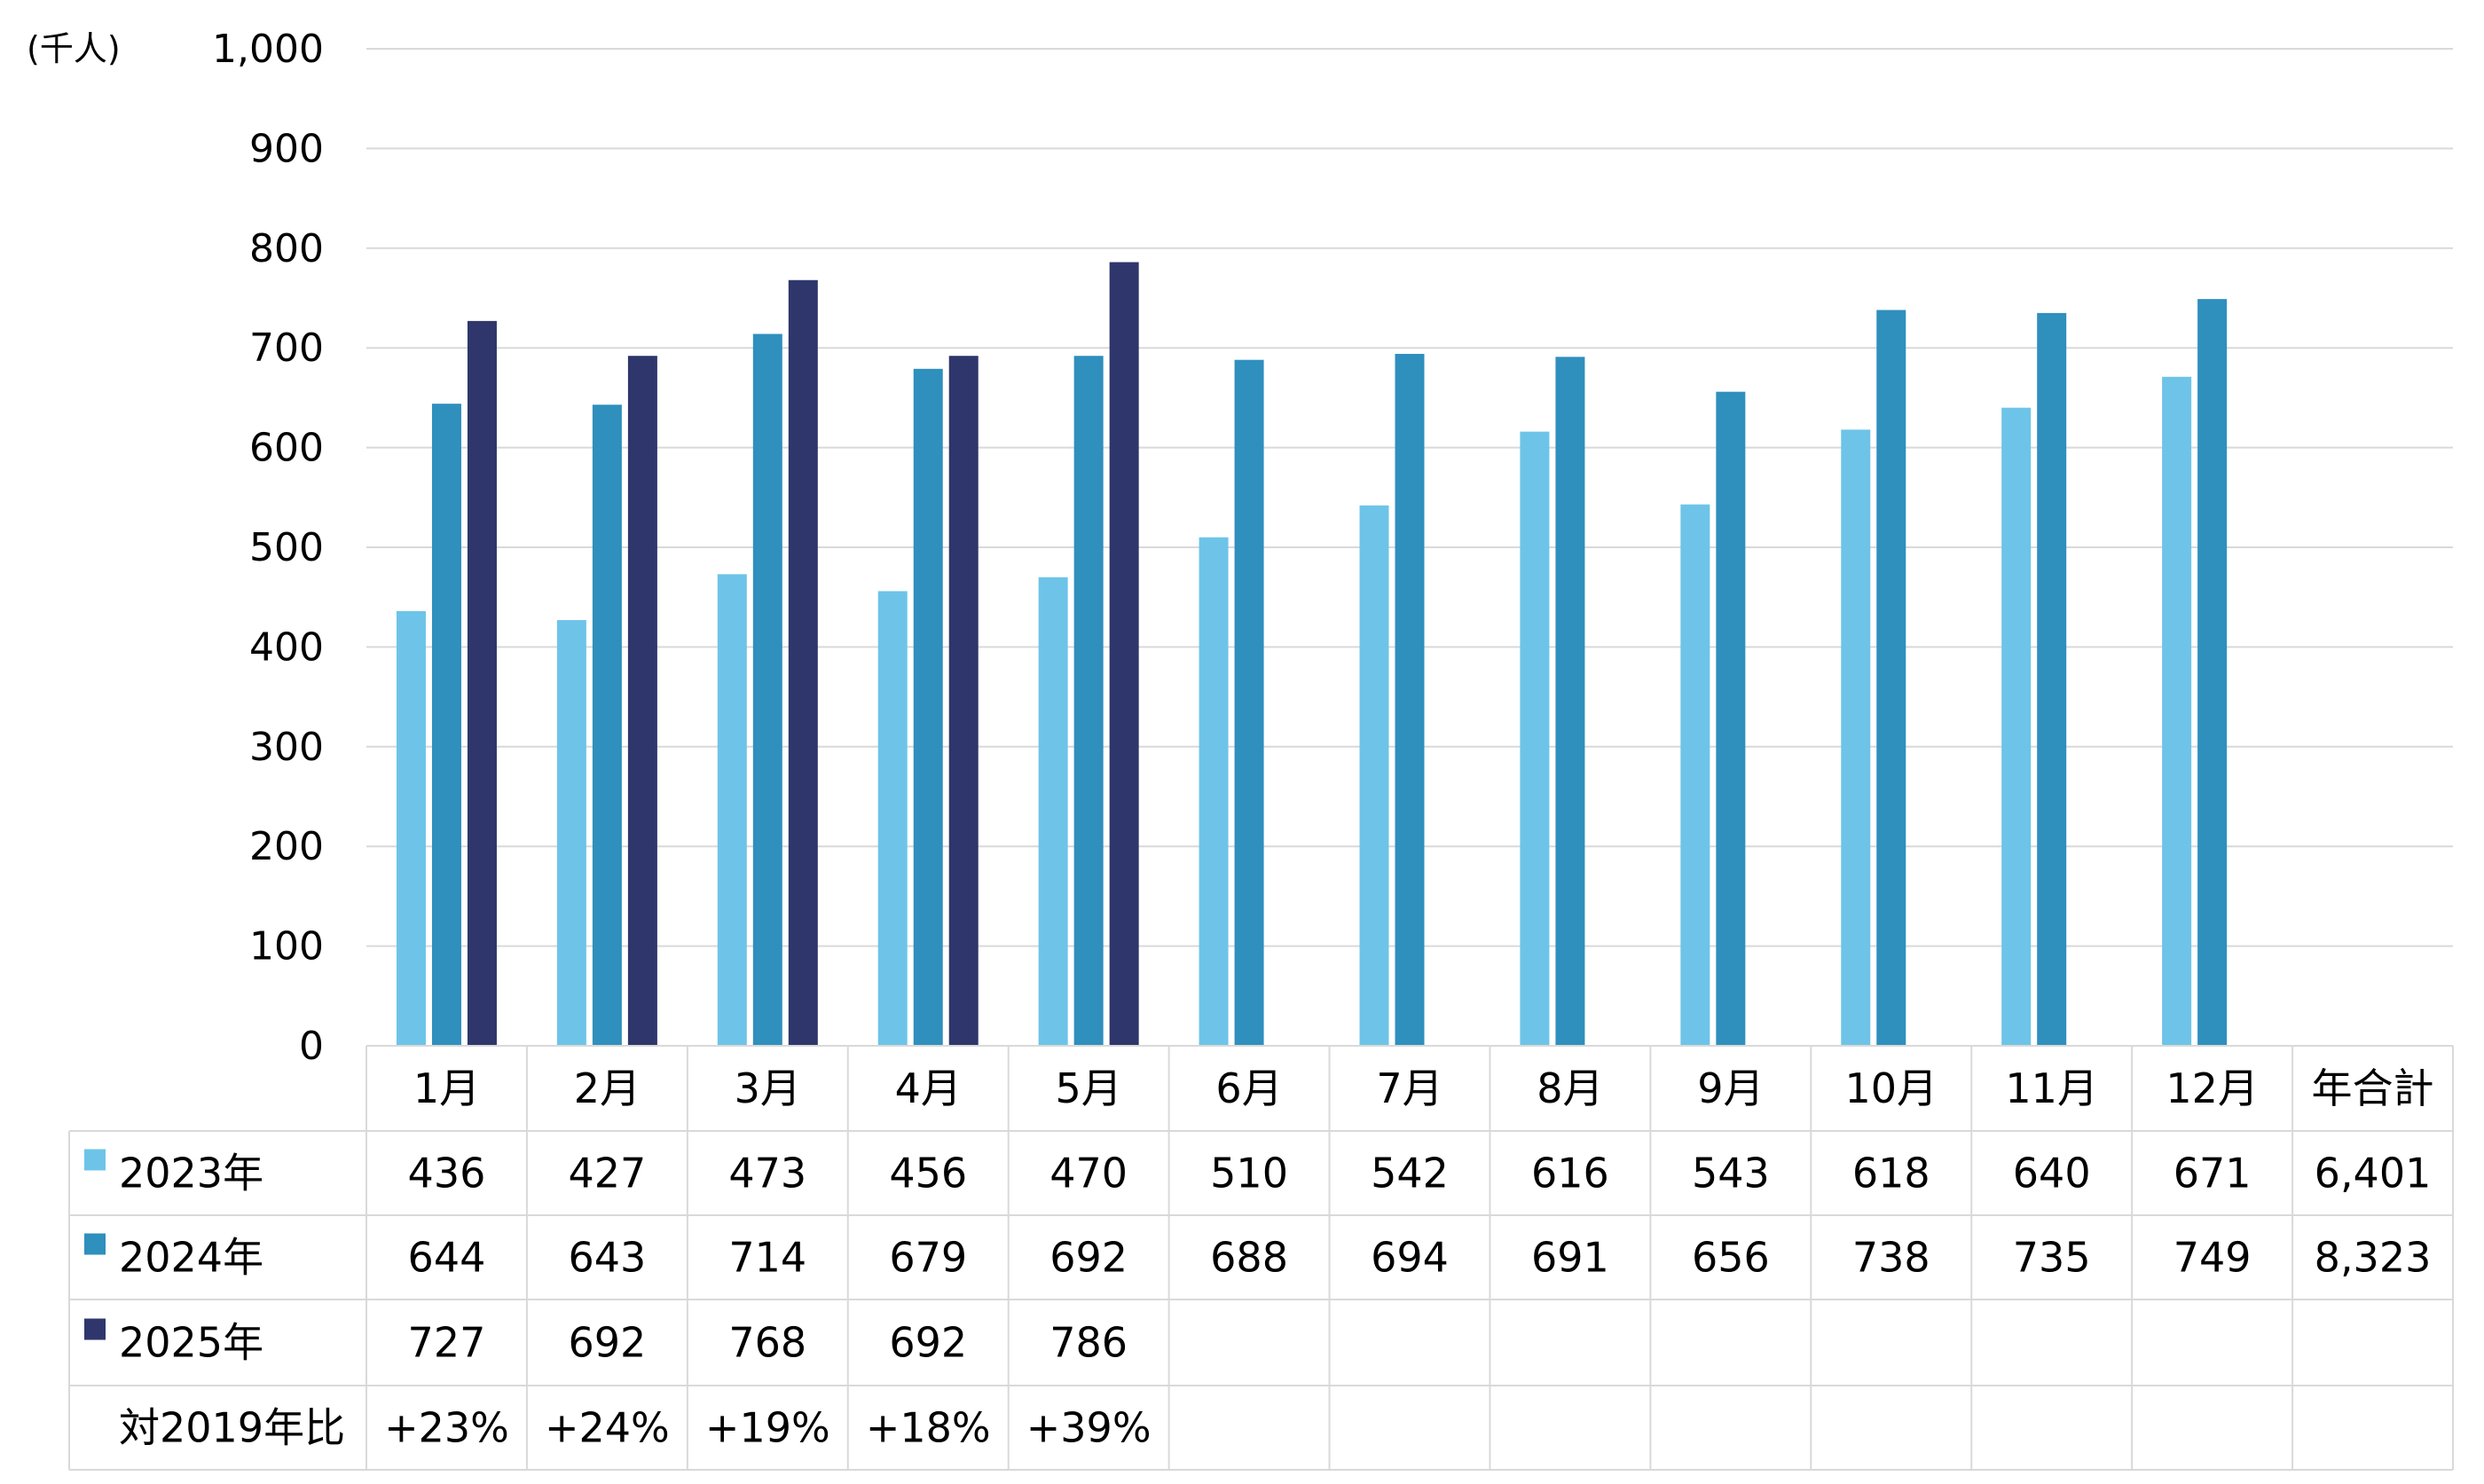 The height and width of the screenshot is (1484, 2484). I want to click on bar-2024年-7月, so click(1410, 700).